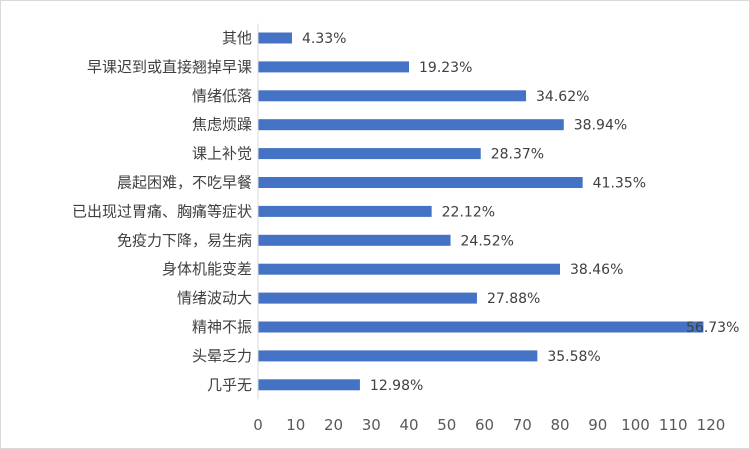 This screenshot has height=449, width=750. Describe the element at coordinates (229, 385) in the screenshot. I see `category-label: 几乎无` at that location.